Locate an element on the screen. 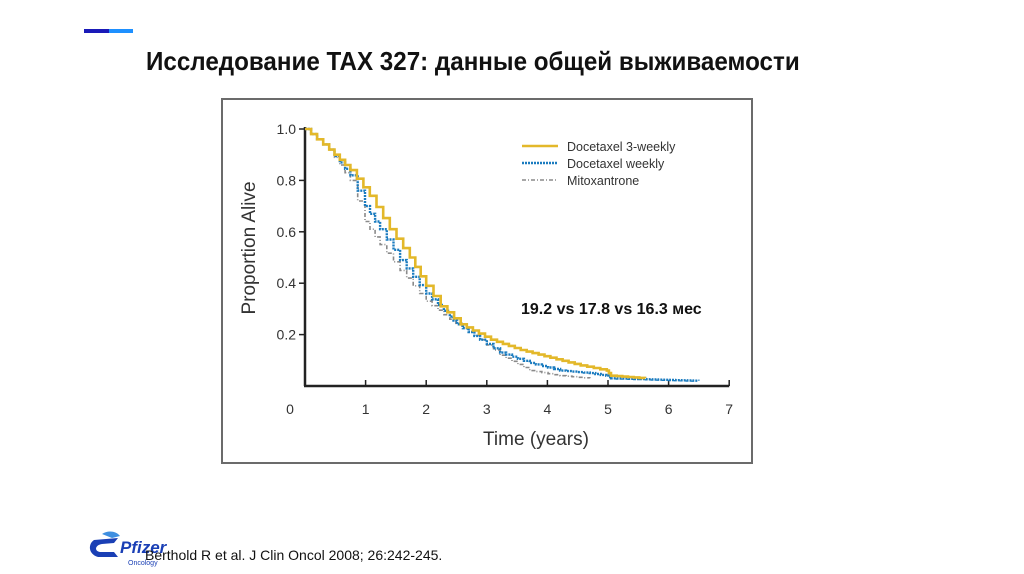 The image size is (1024, 574). x-tick-label: 3 is located at coordinates (487, 409).